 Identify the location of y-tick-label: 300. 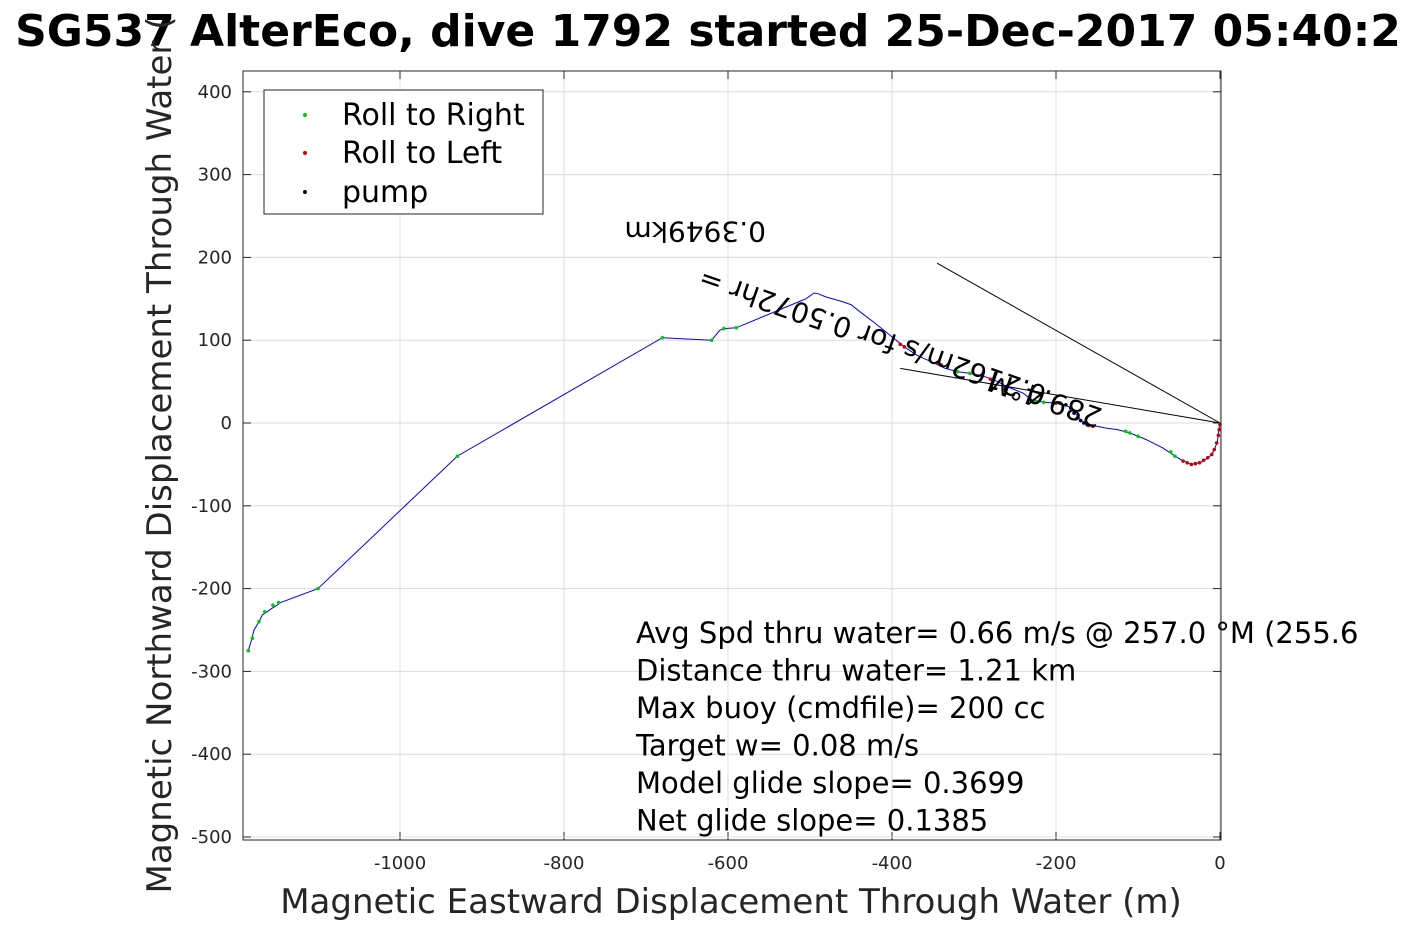
(215, 175).